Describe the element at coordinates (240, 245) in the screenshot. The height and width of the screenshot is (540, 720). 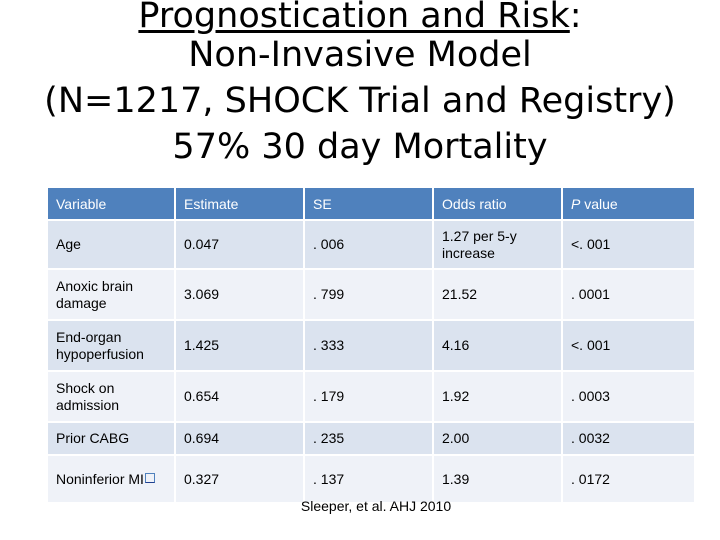
I see `cell-estimate: 0.047` at that location.